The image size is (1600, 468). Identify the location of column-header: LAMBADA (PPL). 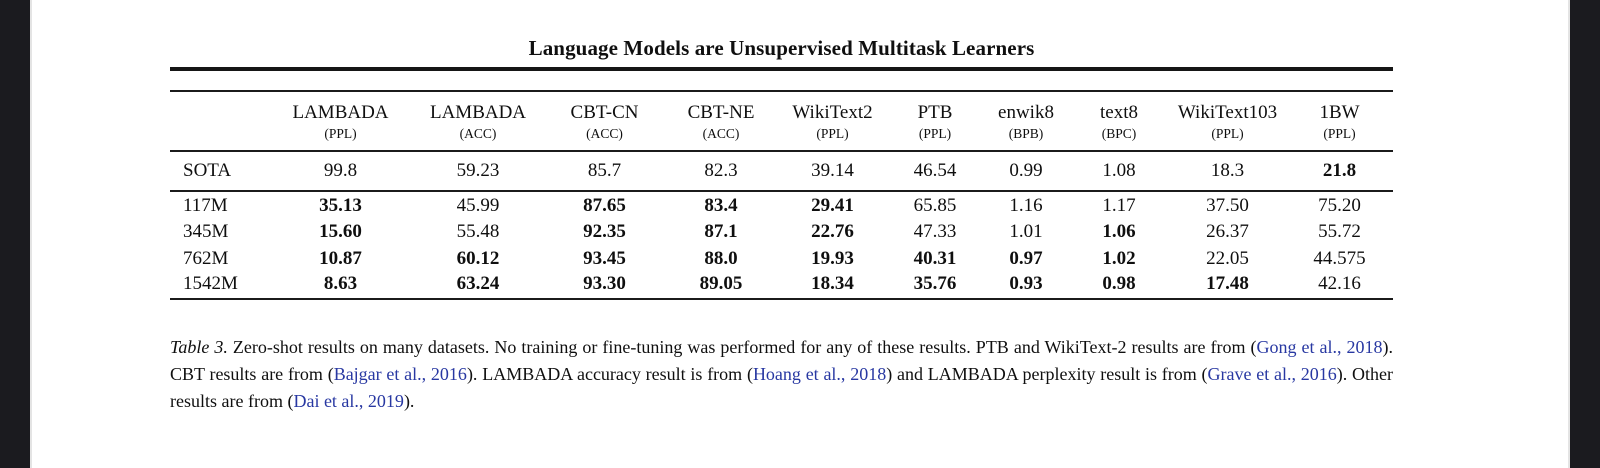
(340, 121).